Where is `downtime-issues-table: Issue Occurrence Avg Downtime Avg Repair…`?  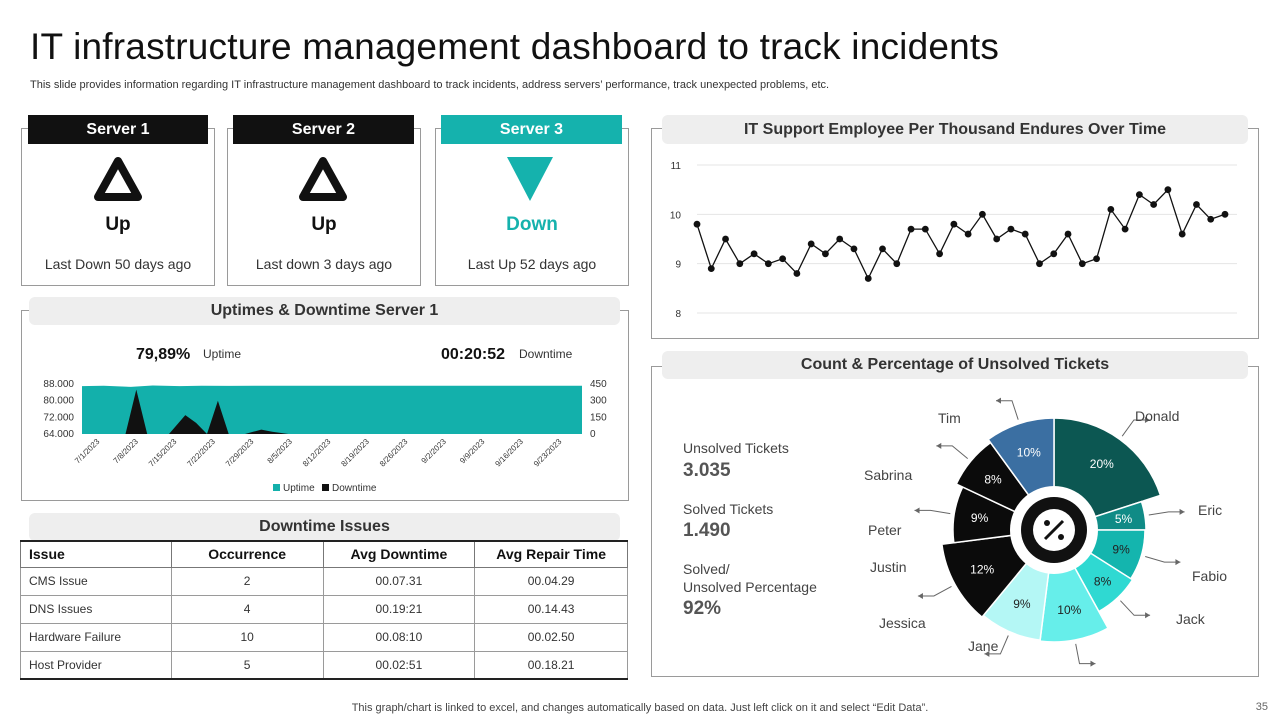
downtime-issues-table: Issue Occurrence Avg Downtime Avg Repair… is located at coordinates (324, 610).